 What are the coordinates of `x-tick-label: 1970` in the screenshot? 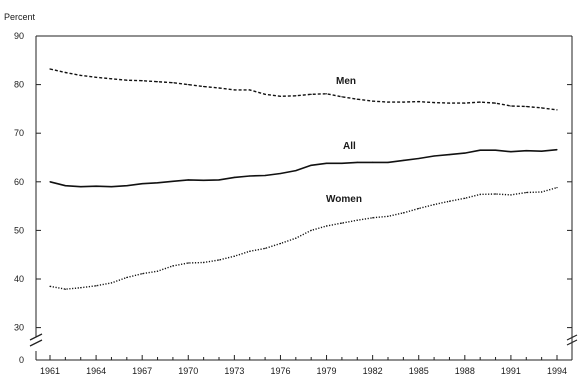 It's located at (188, 371).